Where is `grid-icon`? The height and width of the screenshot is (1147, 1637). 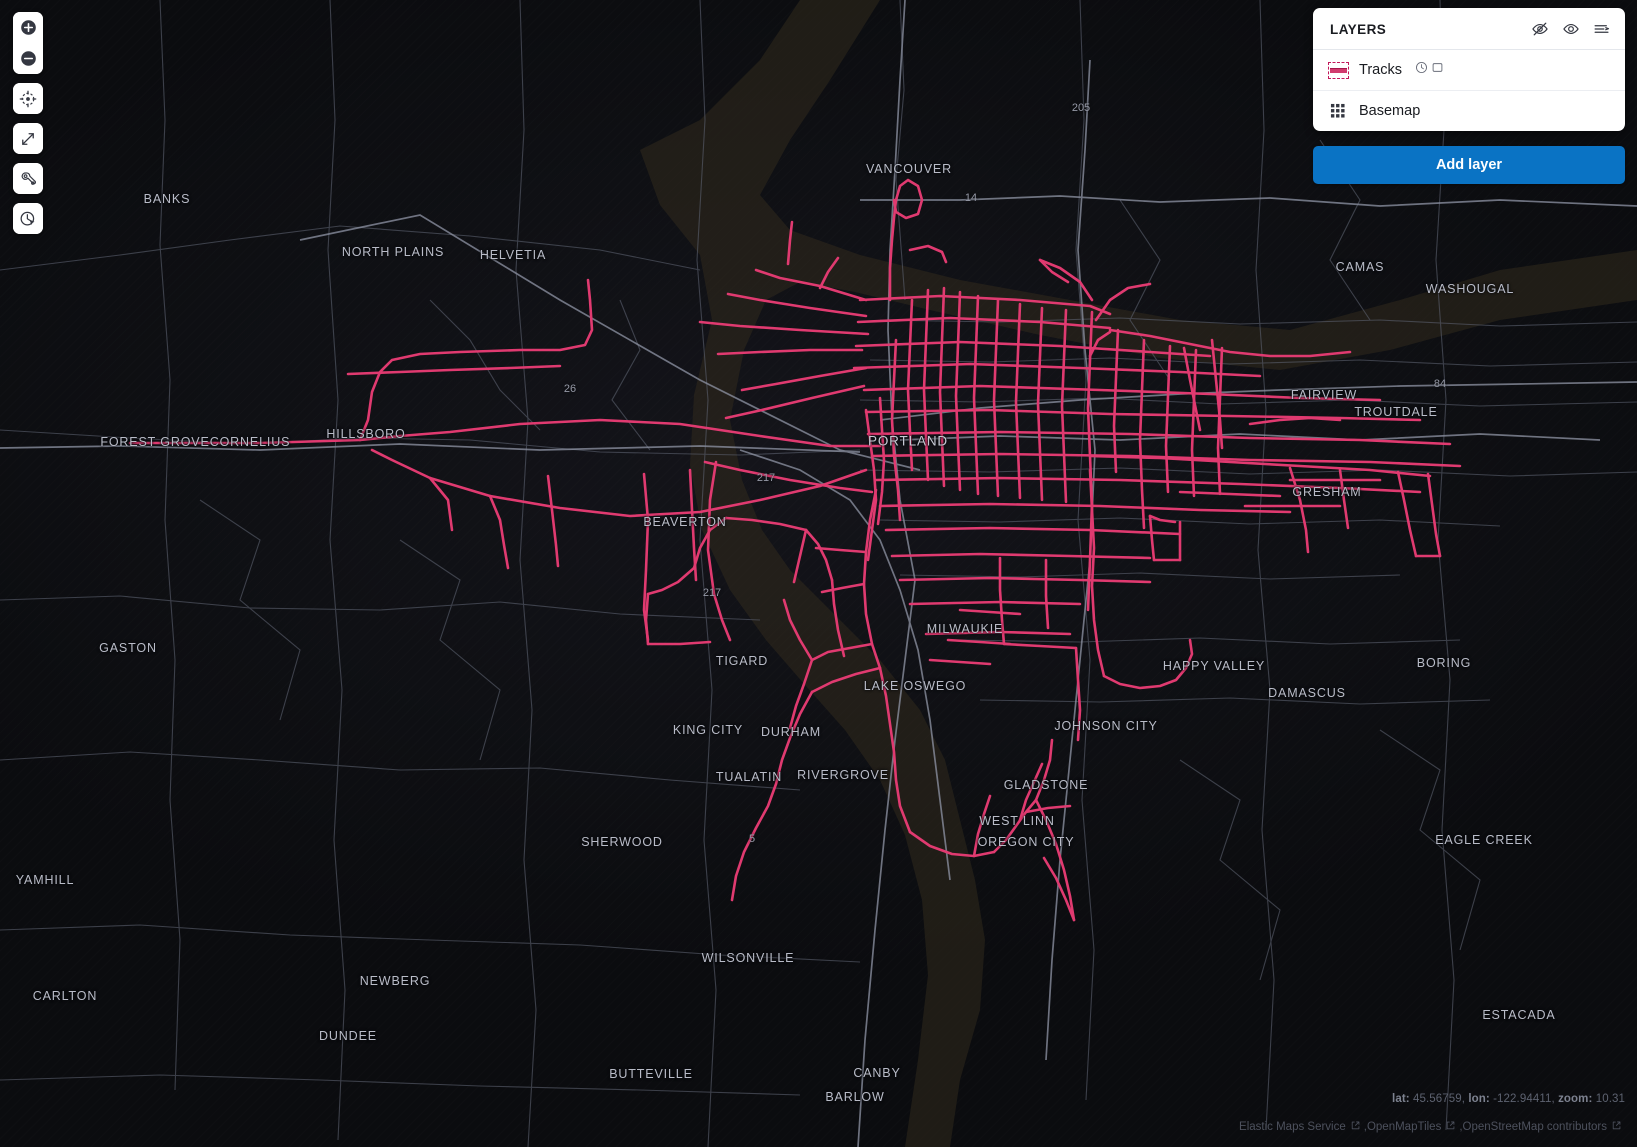 grid-icon is located at coordinates (1337, 110).